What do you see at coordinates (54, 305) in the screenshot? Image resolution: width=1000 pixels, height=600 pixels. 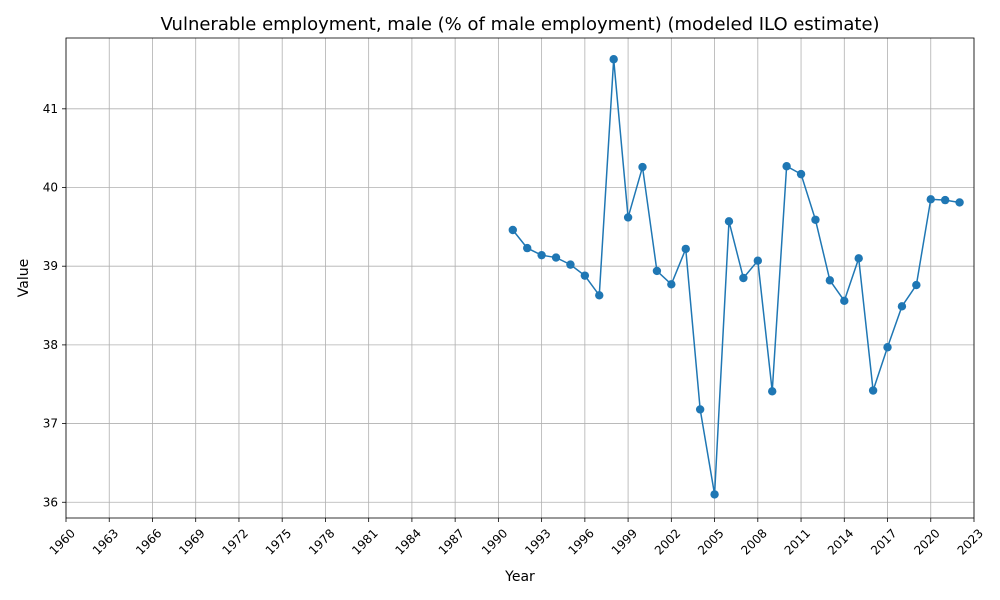 I see `y-axis-ticks: 36 37 38 39 40 41` at bounding box center [54, 305].